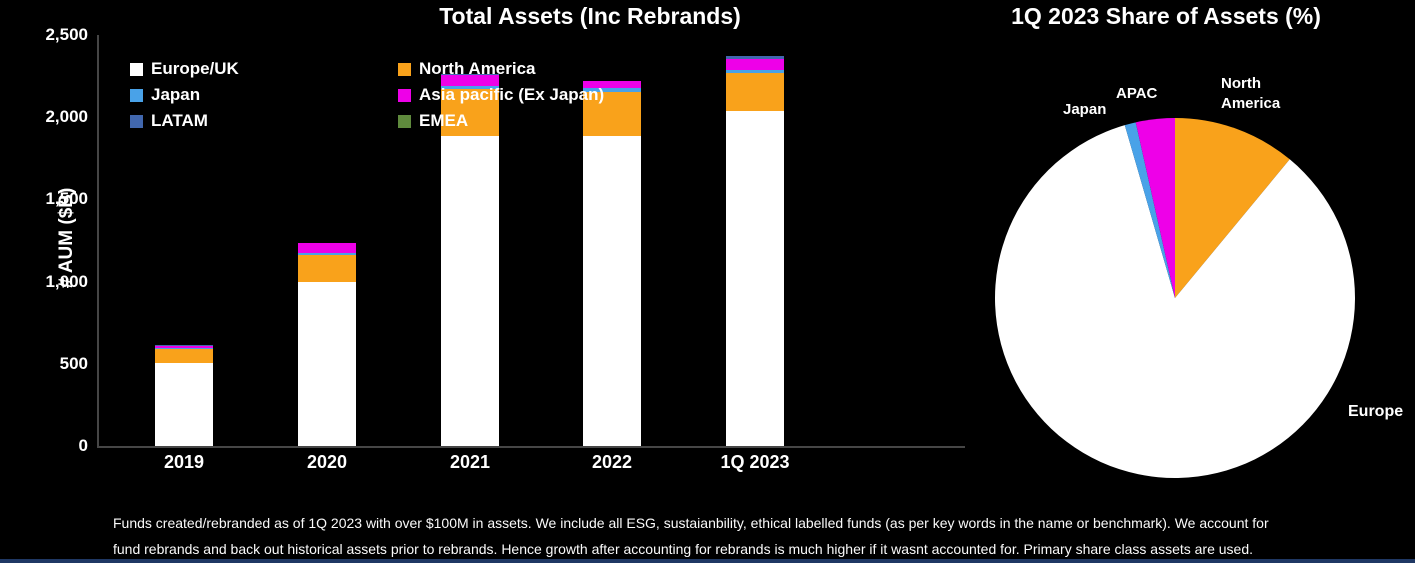  I want to click on x-axis-tick-label: 2021, so click(470, 462).